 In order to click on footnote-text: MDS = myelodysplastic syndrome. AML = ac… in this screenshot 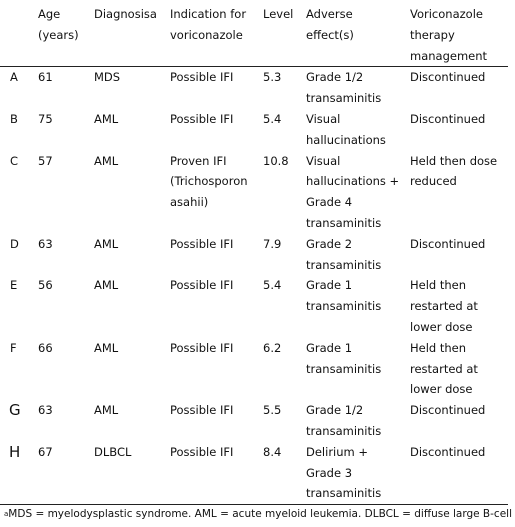, I will do `click(260, 514)`.